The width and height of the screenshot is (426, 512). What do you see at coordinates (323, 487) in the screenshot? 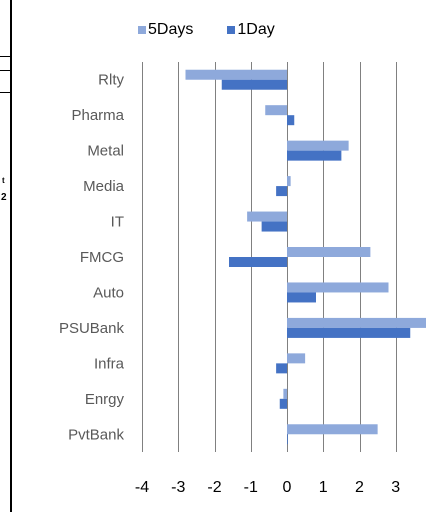
I see `x-tick-label: 1` at bounding box center [323, 487].